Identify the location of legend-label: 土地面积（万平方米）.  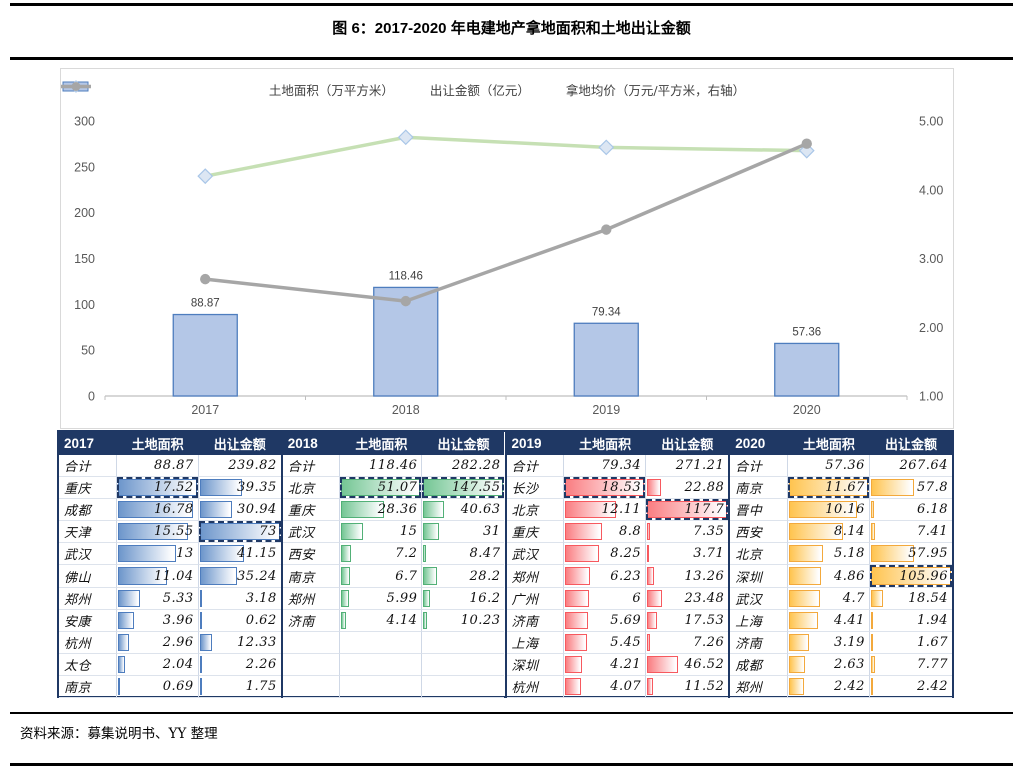
(331, 90).